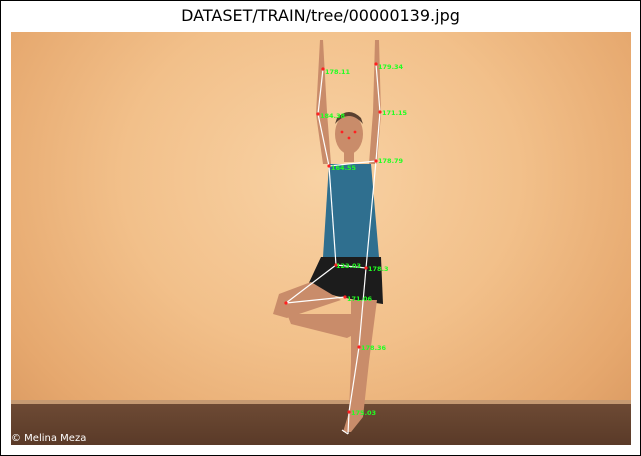 The width and height of the screenshot is (641, 456). What do you see at coordinates (363, 413) in the screenshot?
I see `keypoint-label: 175.03` at bounding box center [363, 413].